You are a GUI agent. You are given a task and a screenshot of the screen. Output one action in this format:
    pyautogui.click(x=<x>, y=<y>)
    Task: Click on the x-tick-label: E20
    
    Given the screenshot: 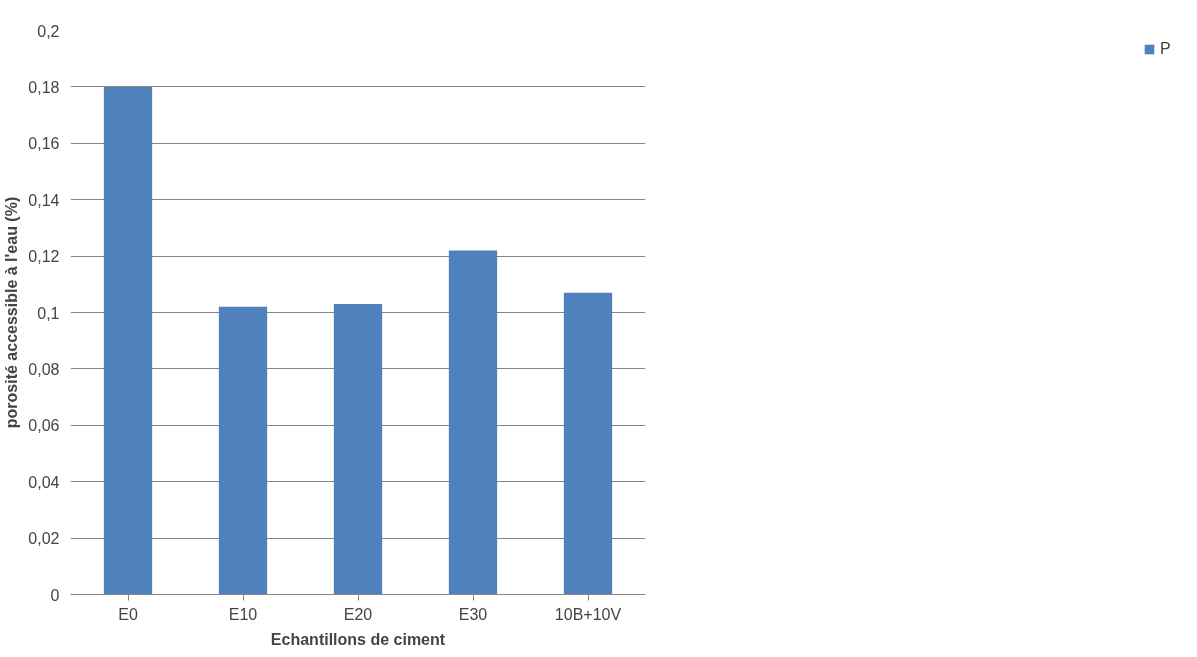 What is the action you would take?
    pyautogui.click(x=358, y=614)
    